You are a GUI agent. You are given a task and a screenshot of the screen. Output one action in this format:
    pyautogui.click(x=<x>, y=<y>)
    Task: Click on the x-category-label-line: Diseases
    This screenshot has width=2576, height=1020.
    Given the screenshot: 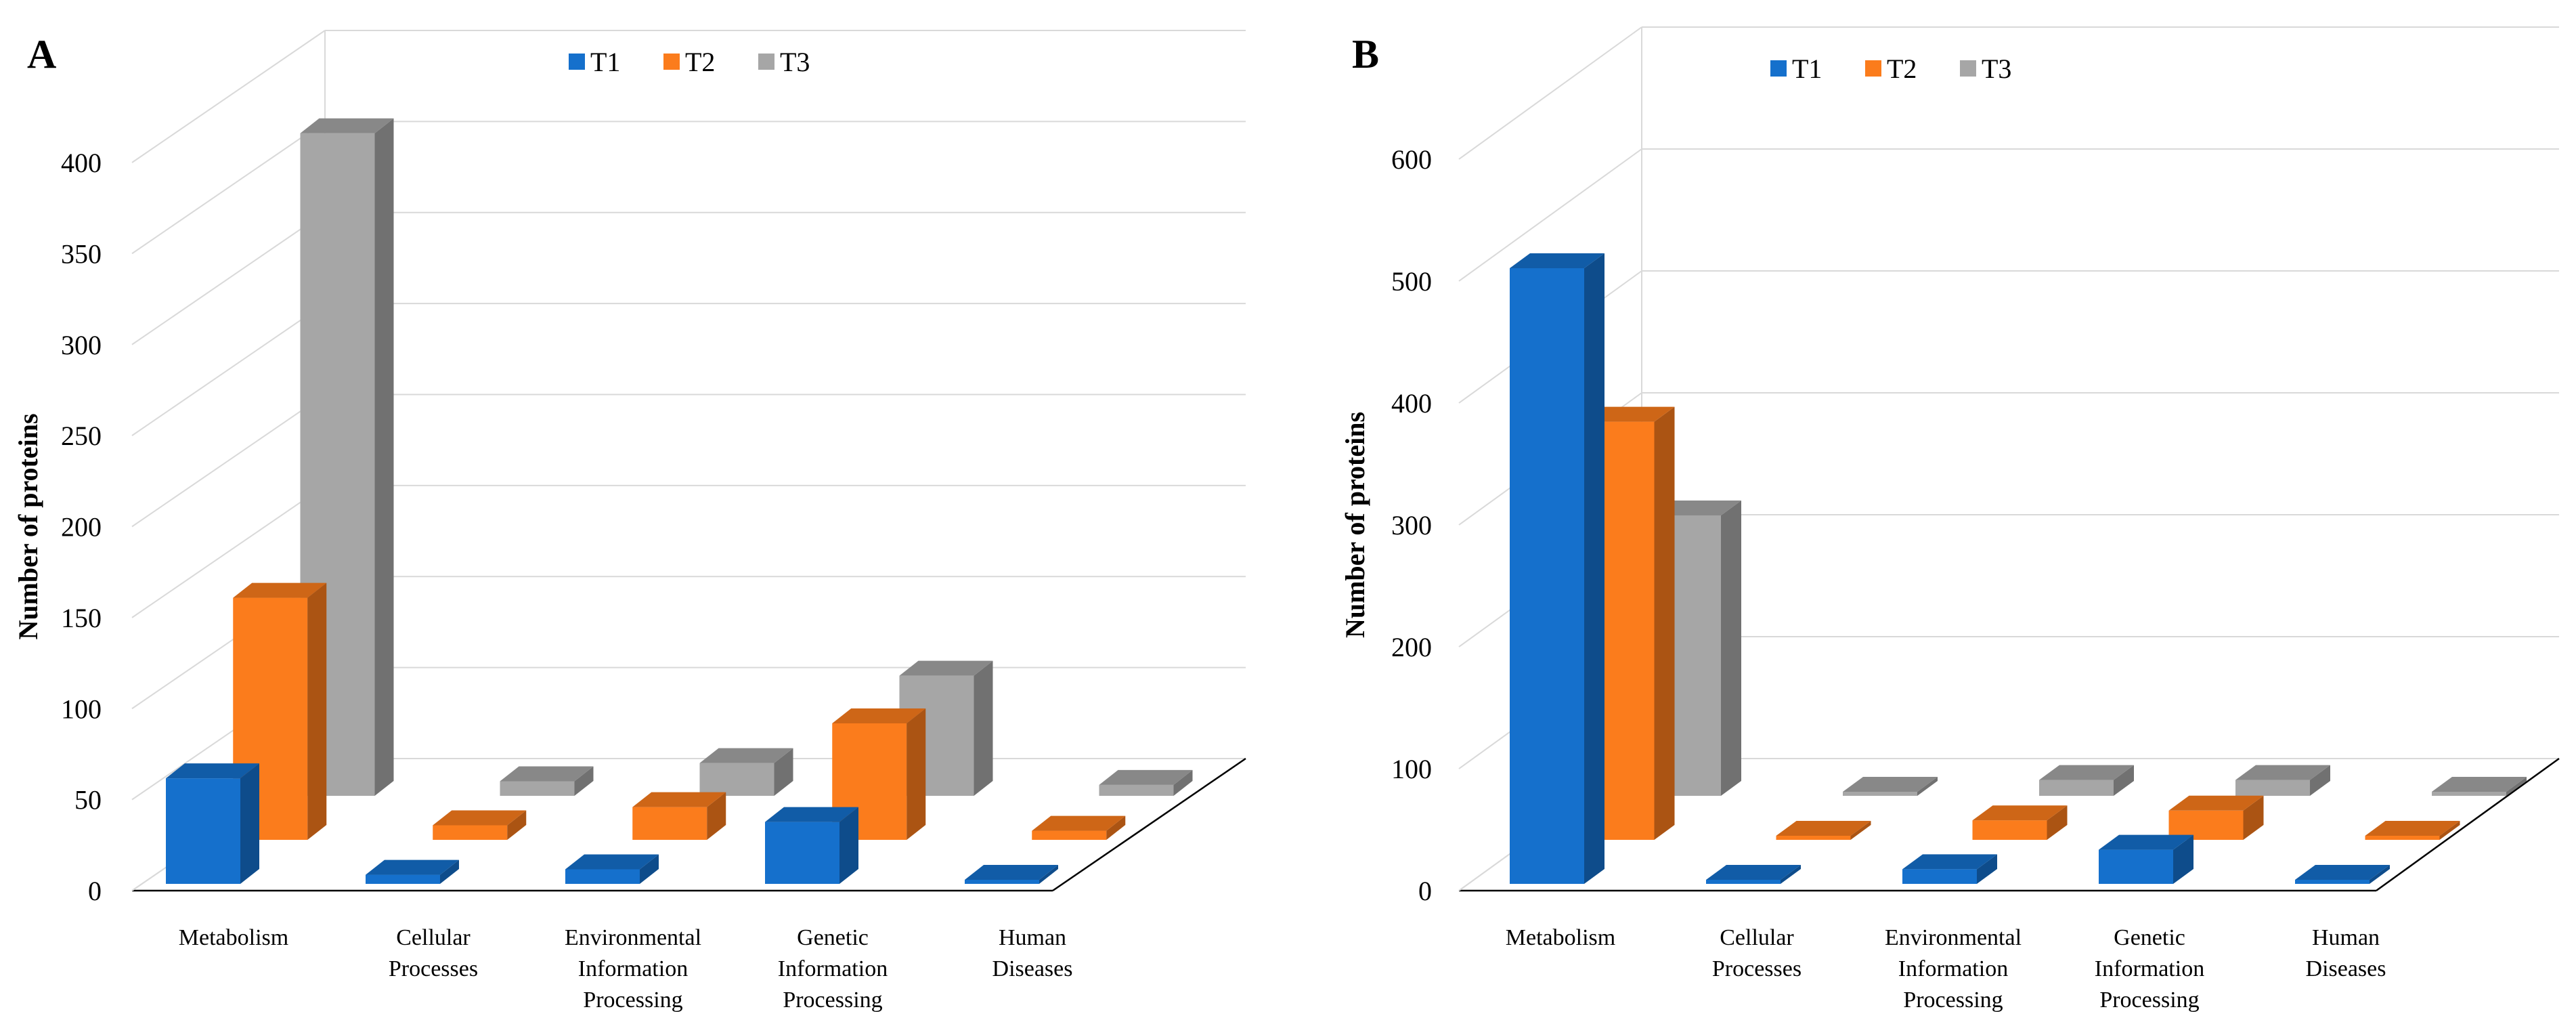 What is the action you would take?
    pyautogui.click(x=1032, y=968)
    